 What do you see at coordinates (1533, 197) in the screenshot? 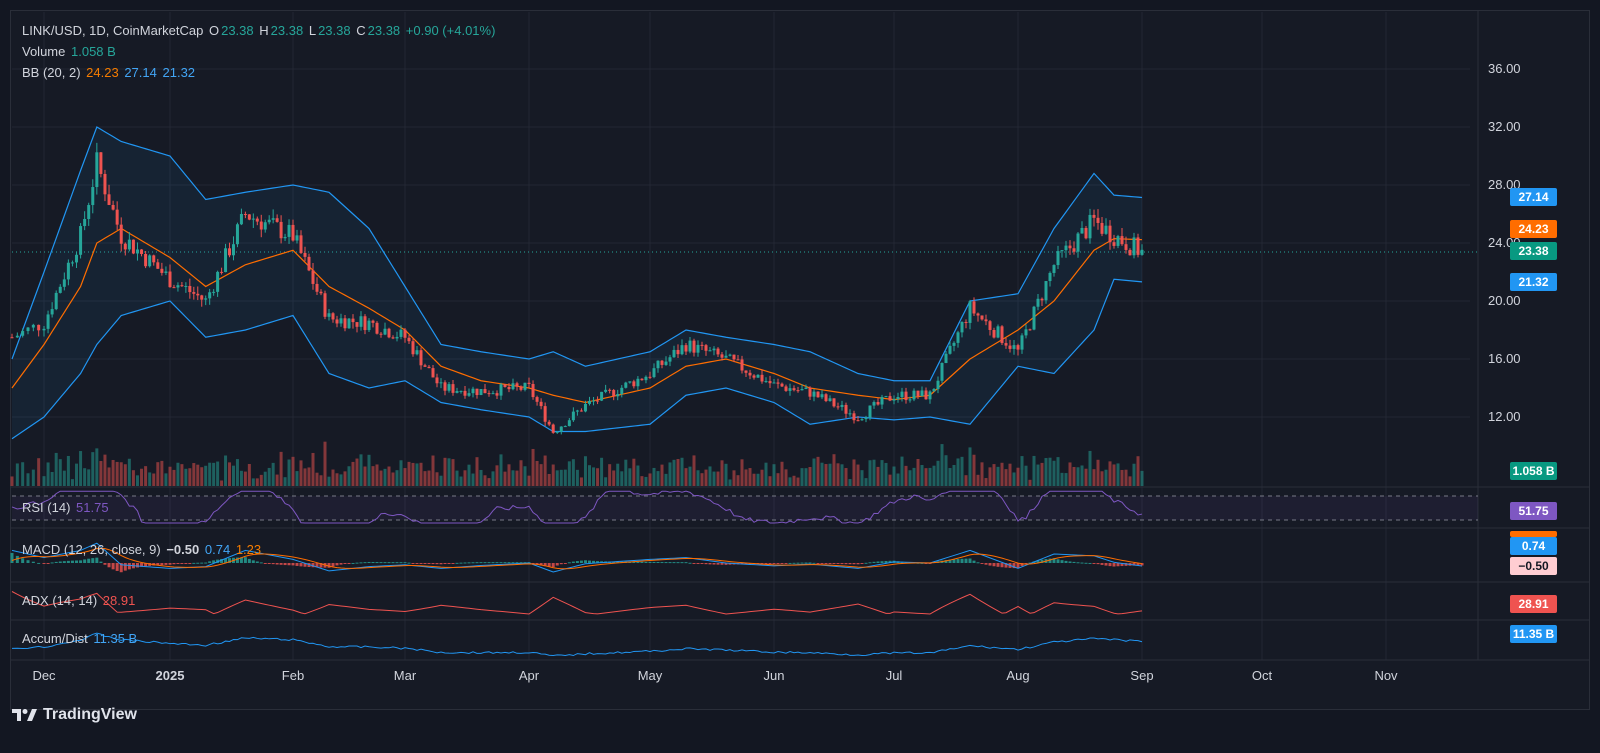
I see `bb-upper-badge: 27.14` at bounding box center [1533, 197].